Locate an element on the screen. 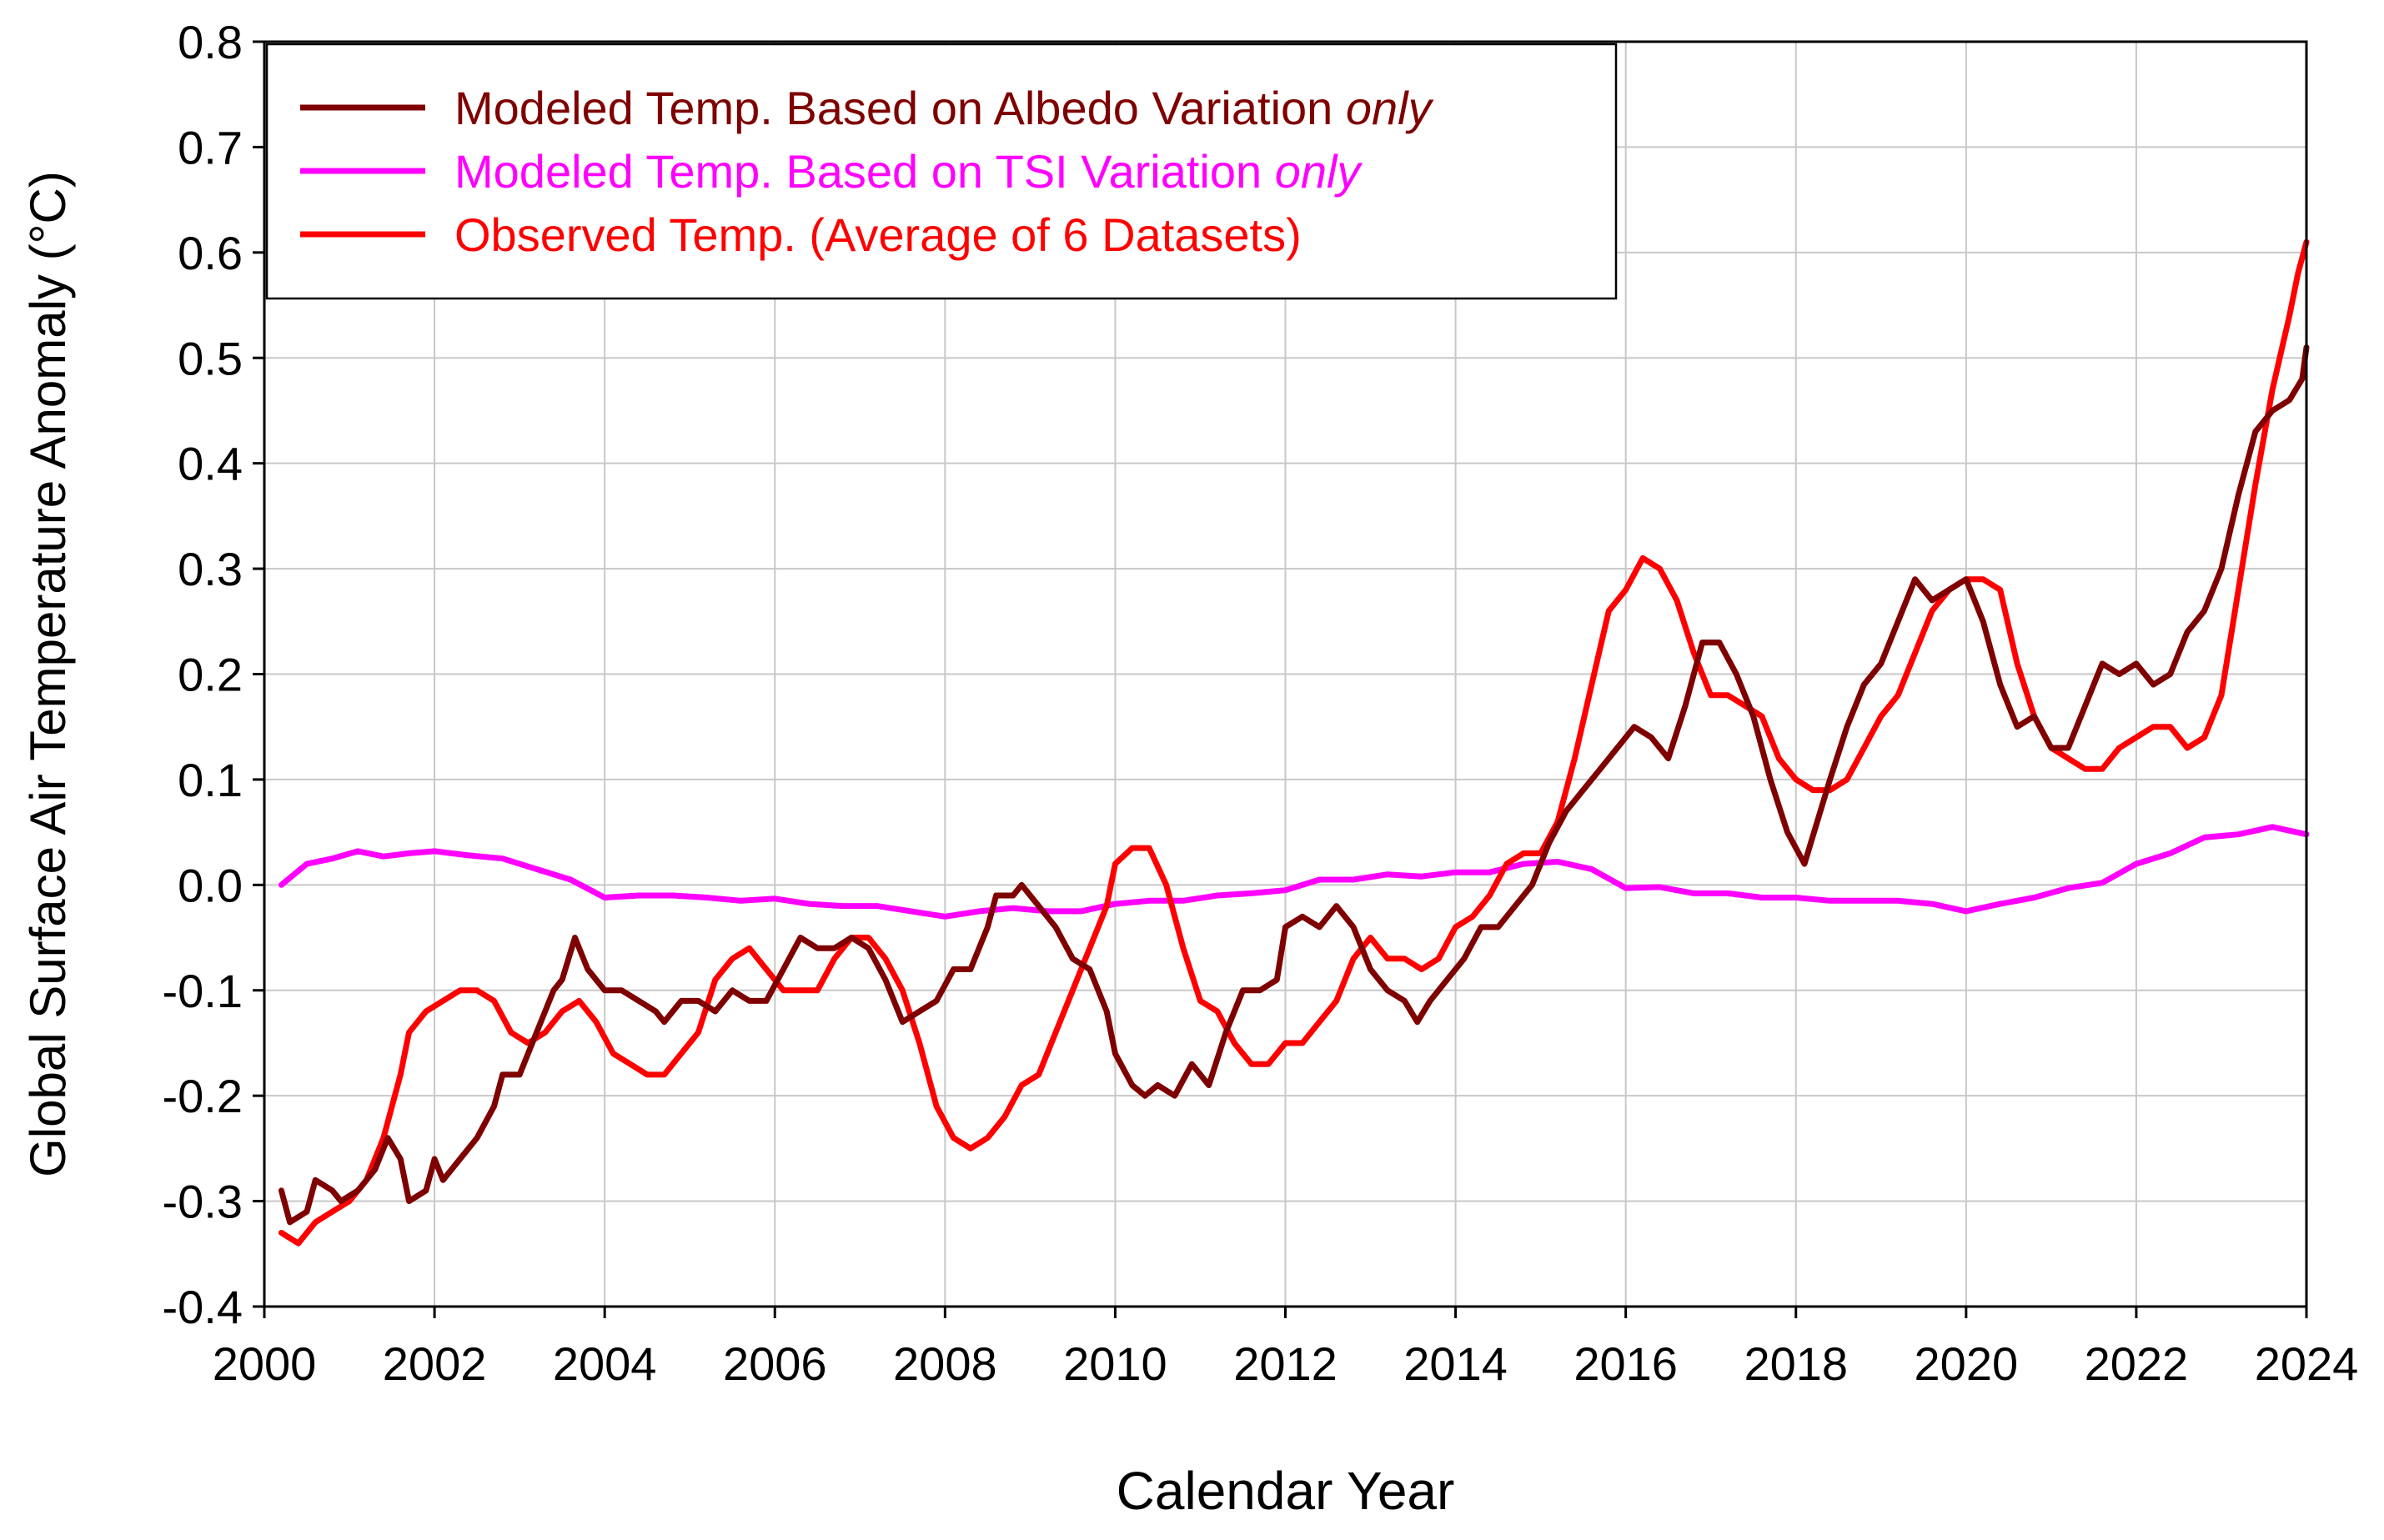 This screenshot has height=1540, width=2384. x-tick-label: 2008 is located at coordinates (945, 1363).